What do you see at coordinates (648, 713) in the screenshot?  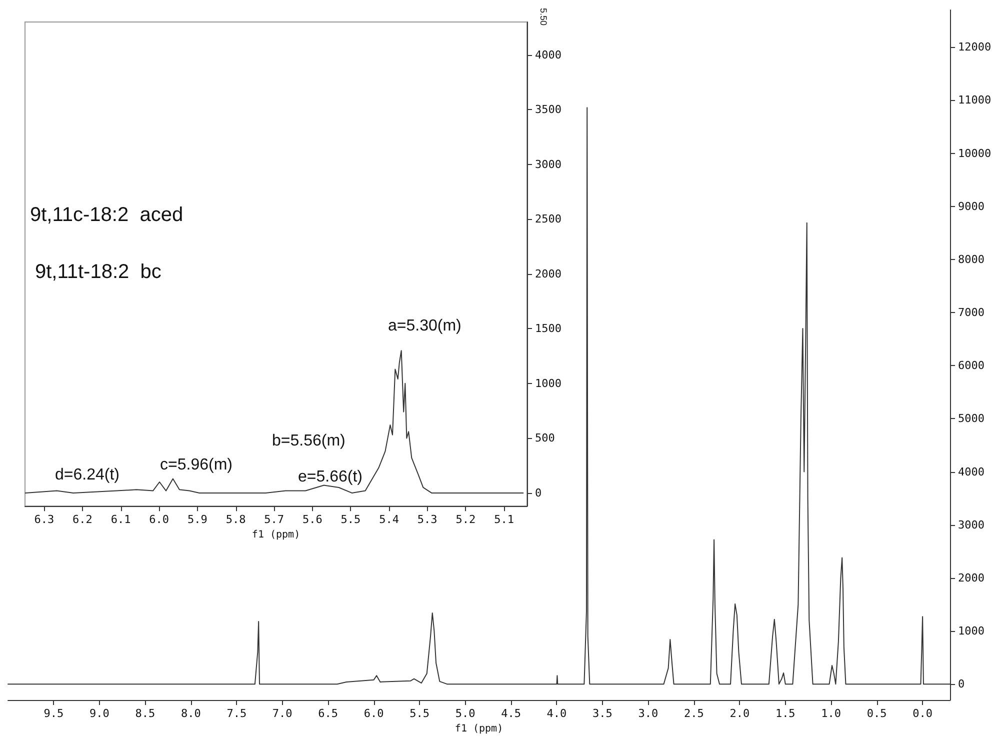 I see `x-tick-label: 3.0` at bounding box center [648, 713].